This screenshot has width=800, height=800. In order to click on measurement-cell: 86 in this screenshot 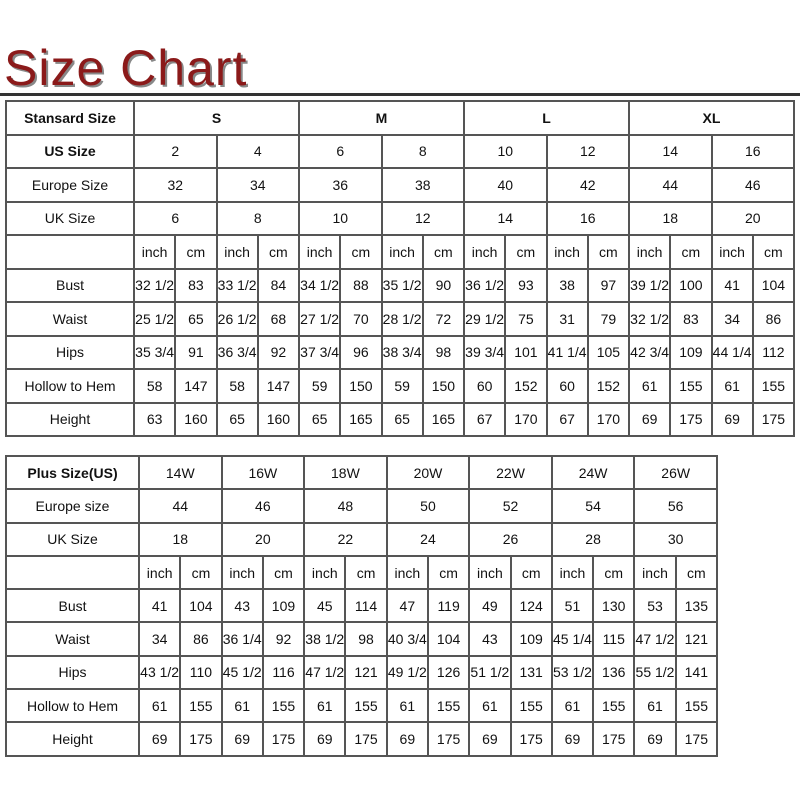, I will do `click(201, 639)`.